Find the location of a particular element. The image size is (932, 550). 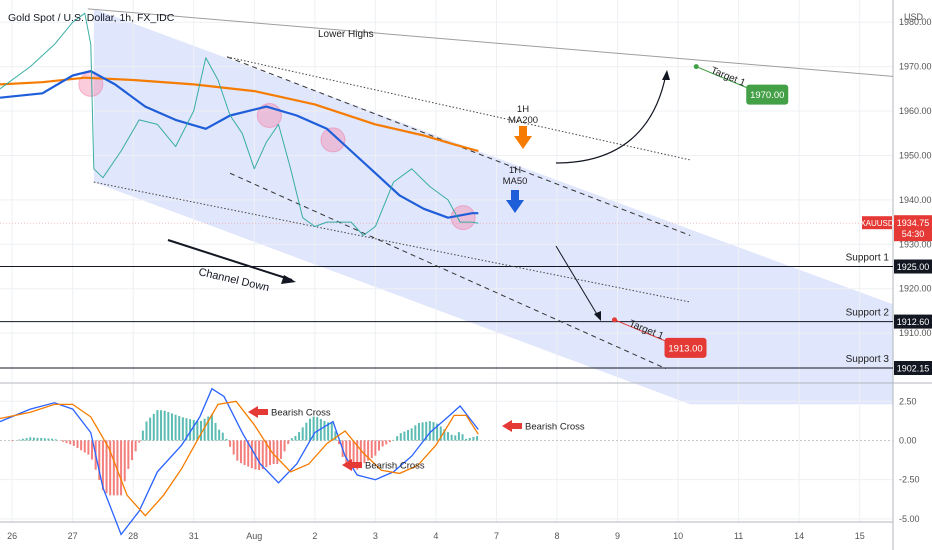

countdown-text: 54:30 is located at coordinates (913, 234).